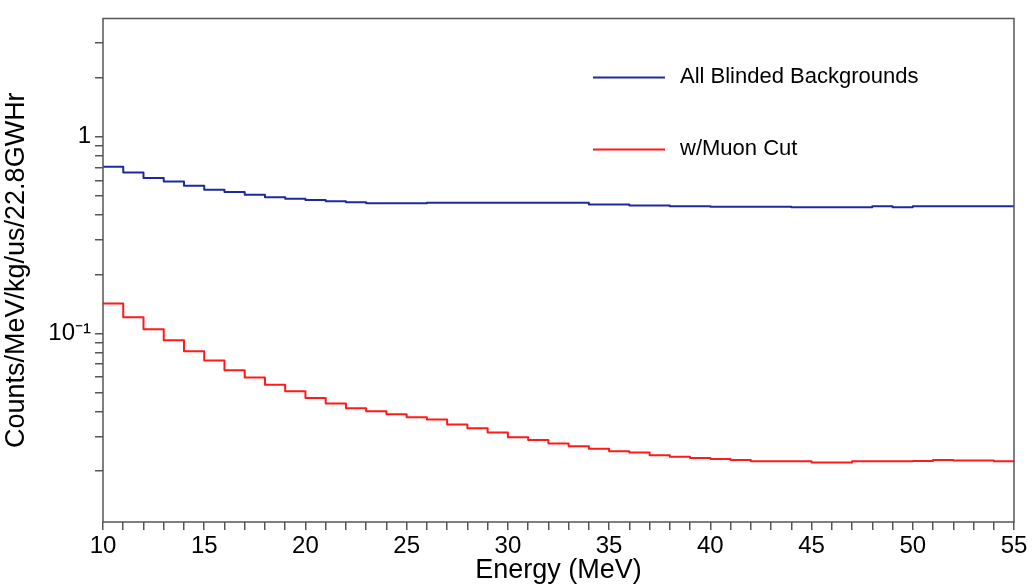  Describe the element at coordinates (305, 545) in the screenshot. I see `x-tick-label: 20` at that location.